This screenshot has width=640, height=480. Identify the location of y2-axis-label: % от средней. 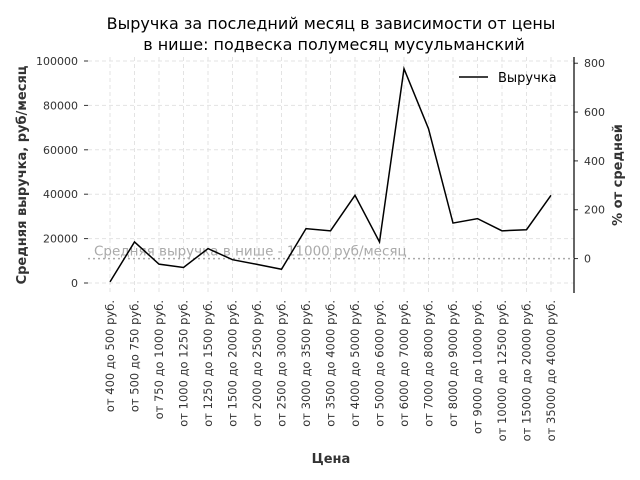
(618, 175).